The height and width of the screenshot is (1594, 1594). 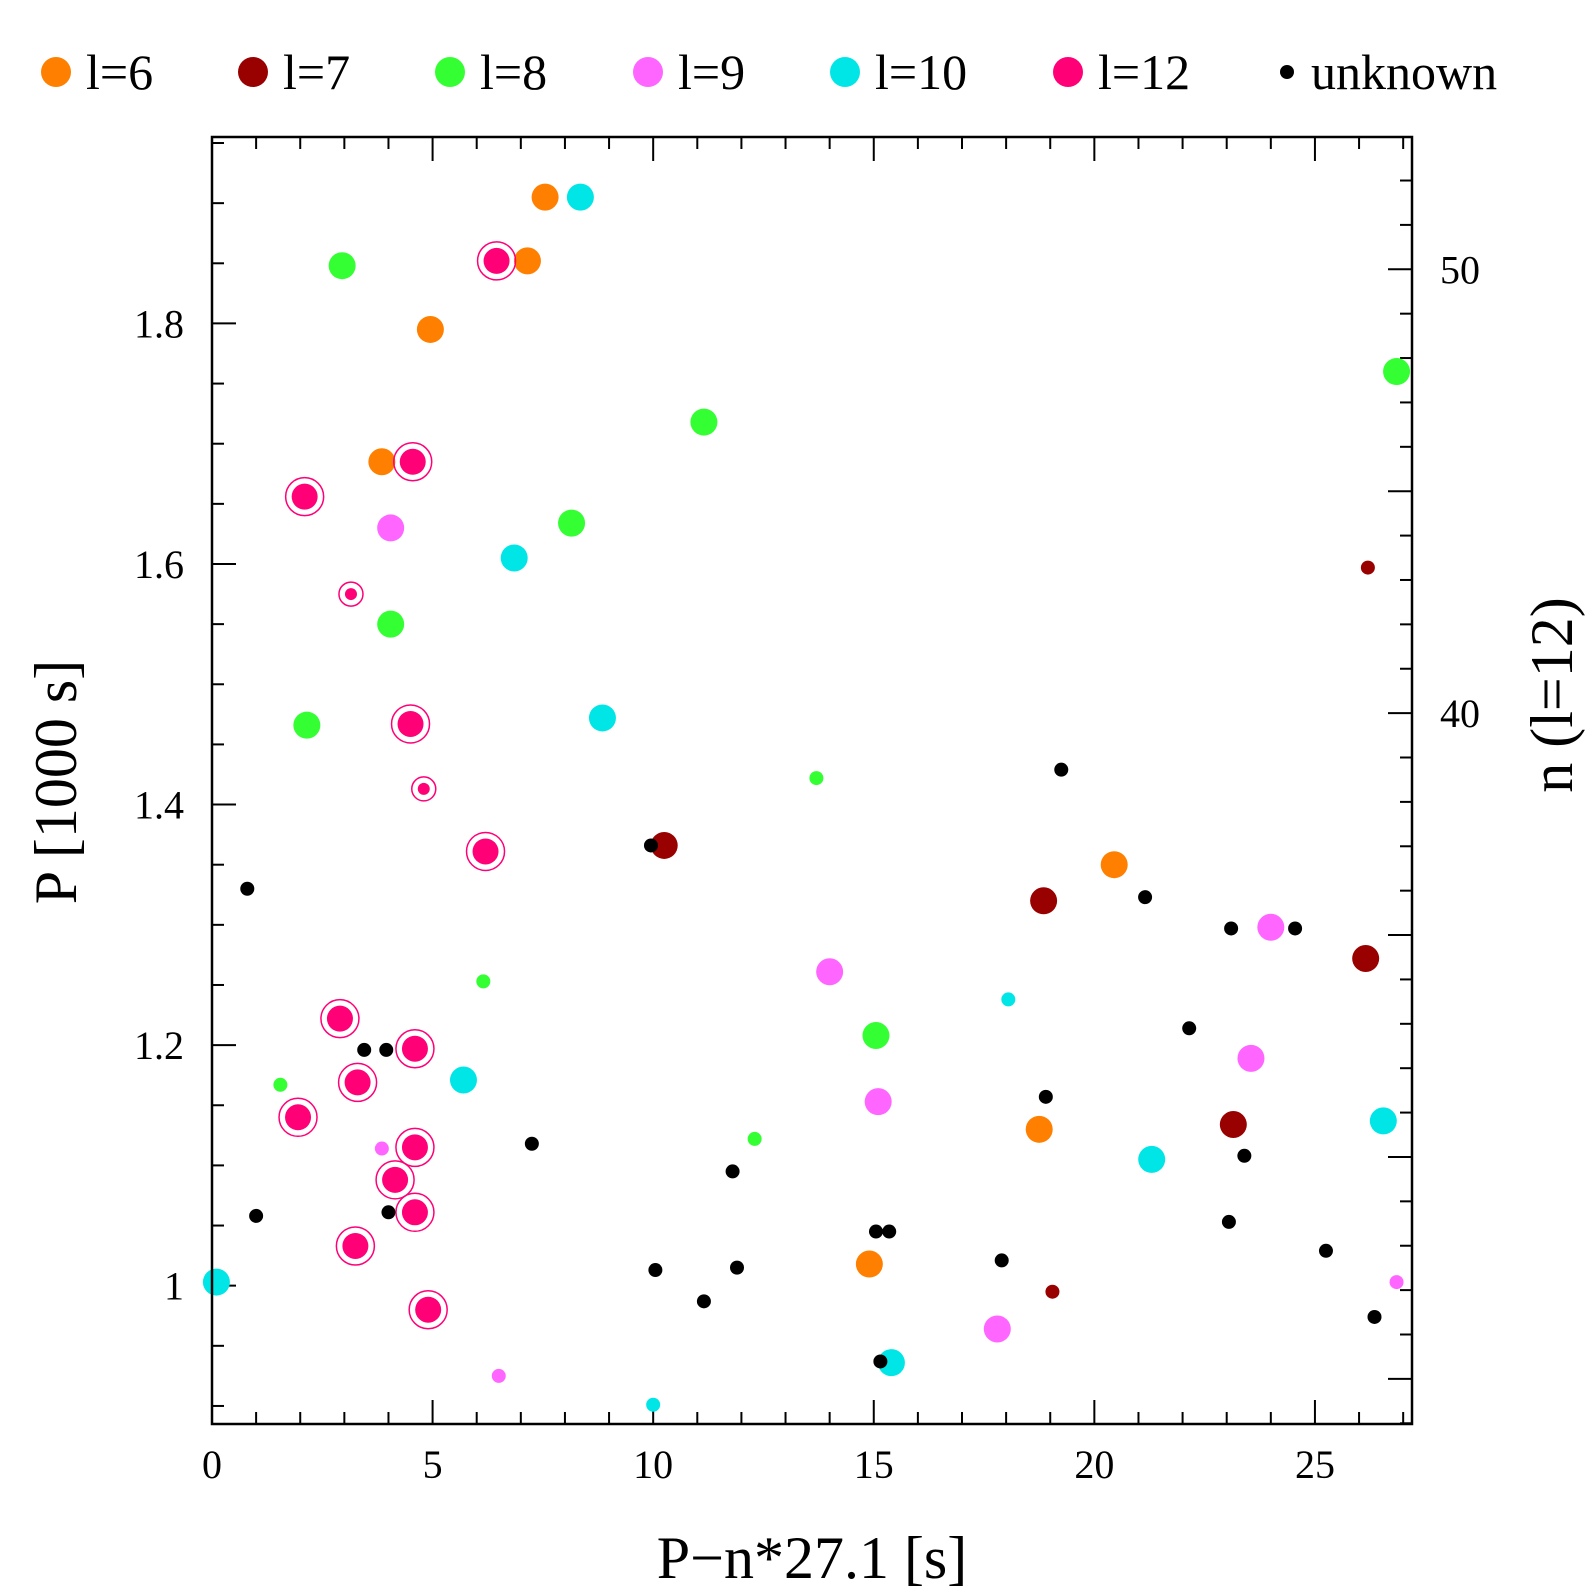 What do you see at coordinates (1315, 1464) in the screenshot?
I see `x-tick-label: 25` at bounding box center [1315, 1464].